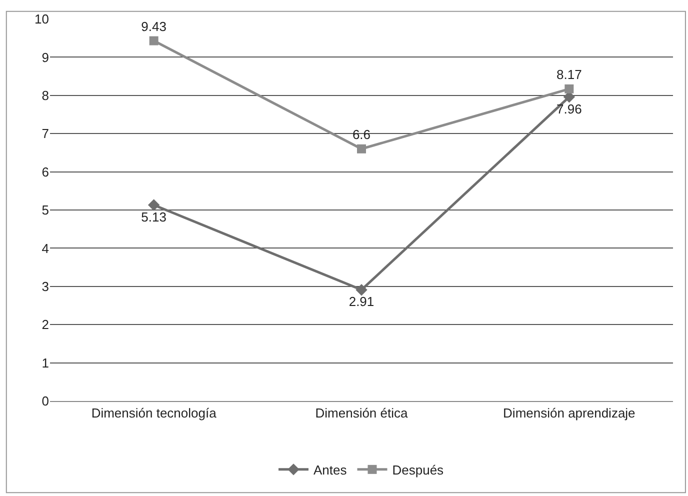  What do you see at coordinates (418, 470) in the screenshot?
I see `legend-label: Después` at bounding box center [418, 470].